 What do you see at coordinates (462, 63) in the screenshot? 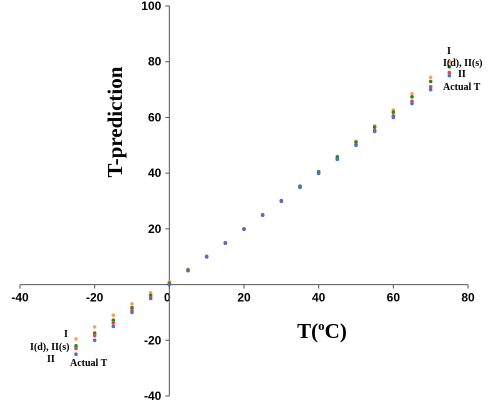
I see `annotation-right-Id-IIs: I(d), II(s)` at bounding box center [462, 63].